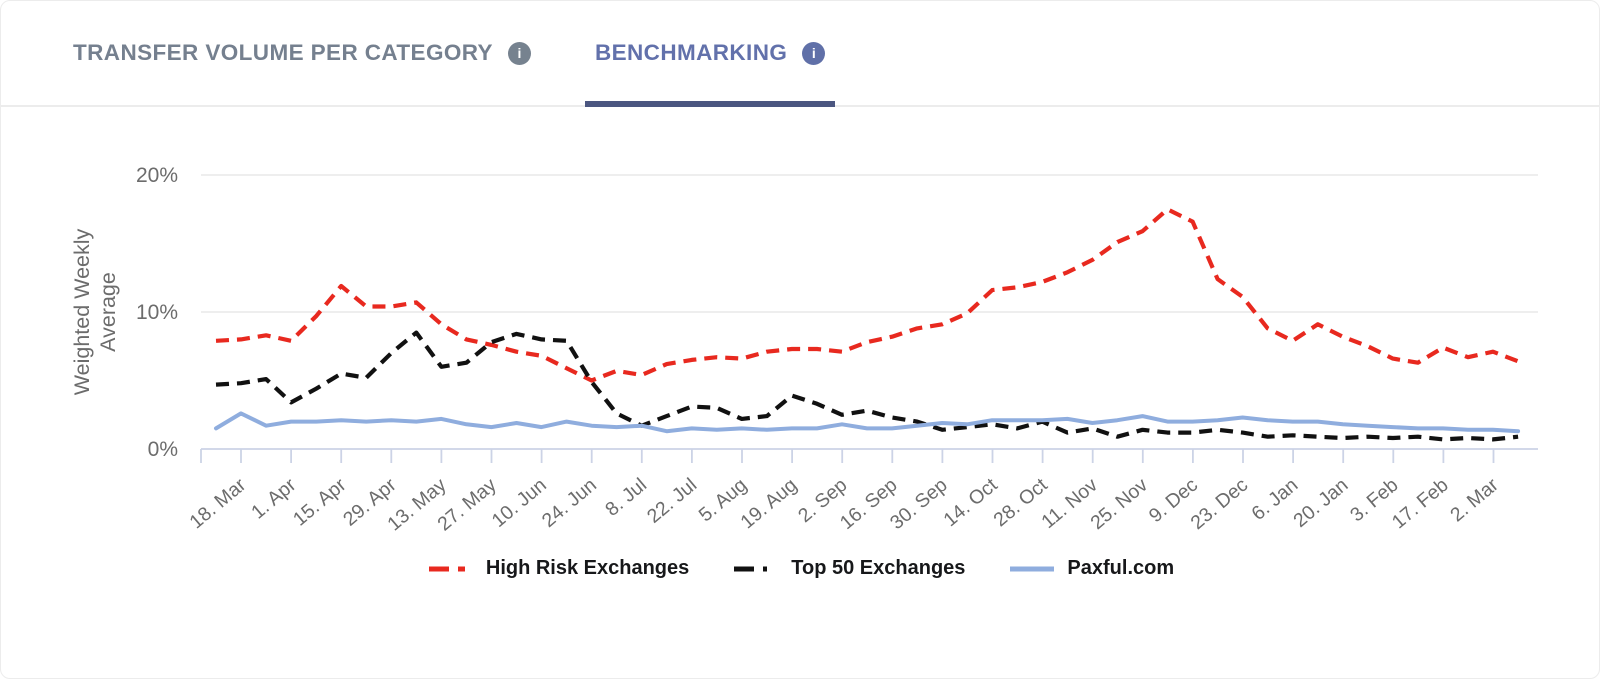 The height and width of the screenshot is (679, 1600). What do you see at coordinates (626, 497) in the screenshot?
I see `x-tick-label: 8. Jul` at bounding box center [626, 497].